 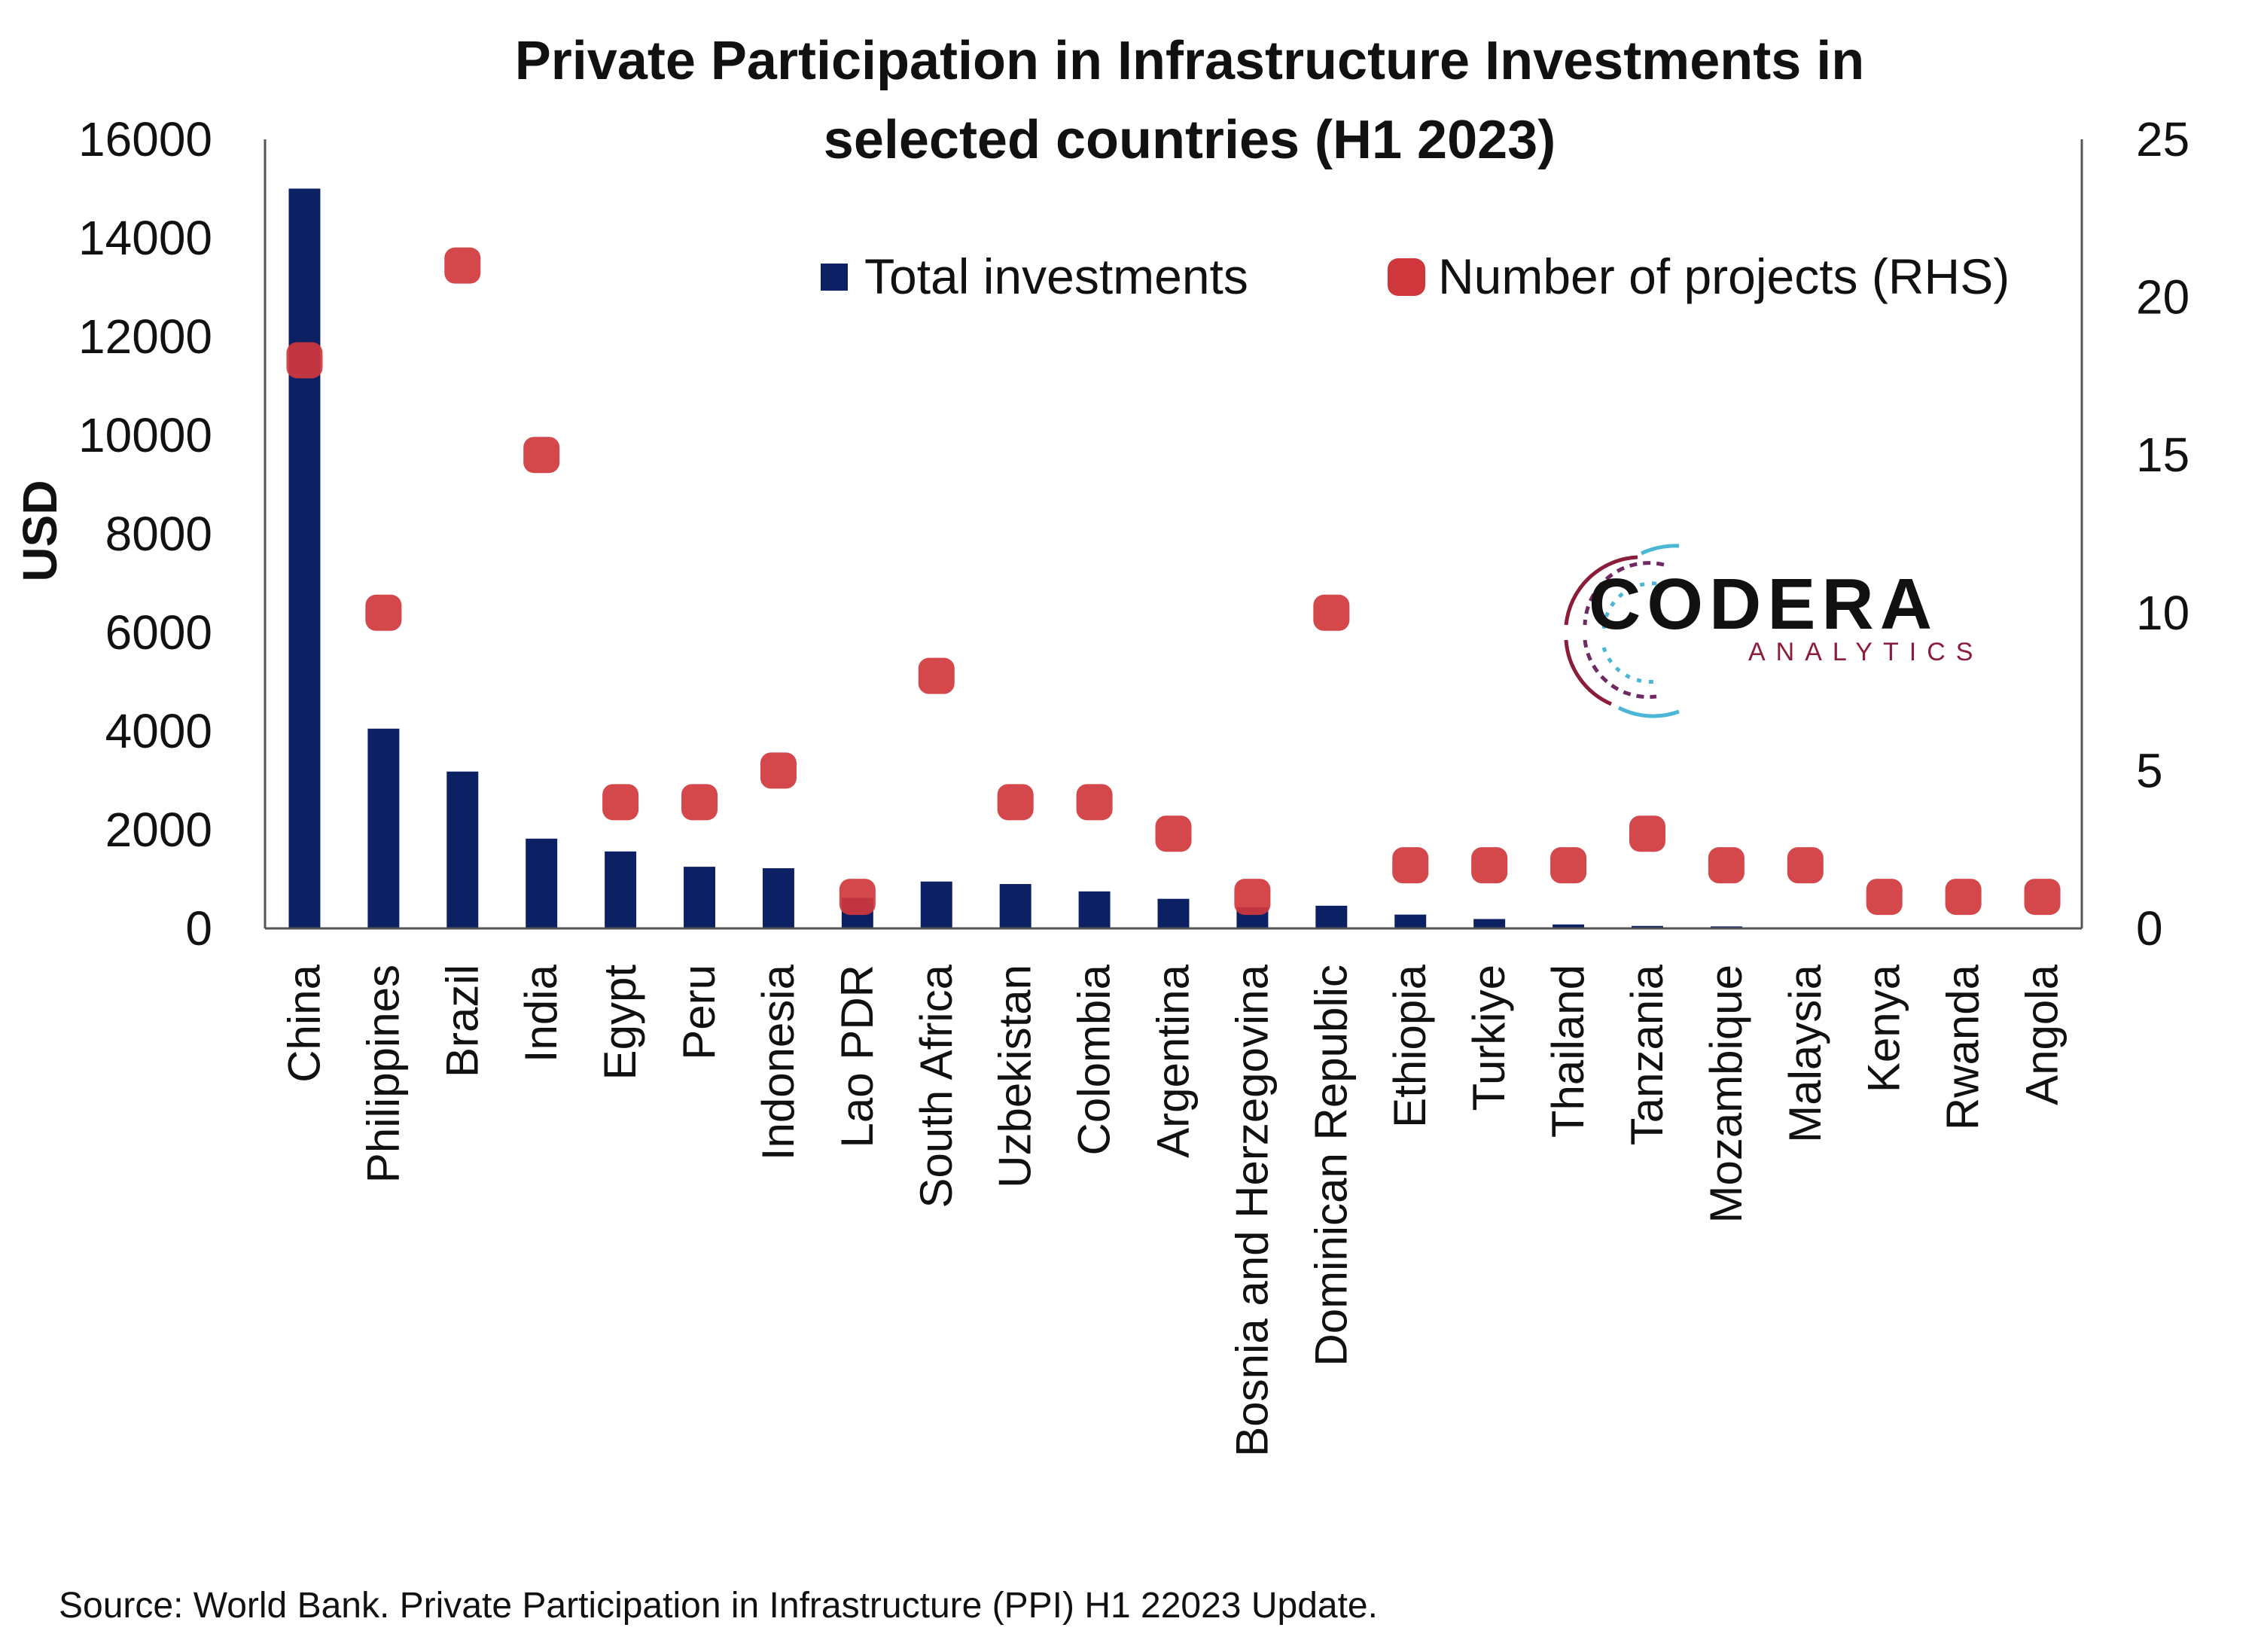 I want to click on chart-title-line2: selected countries (H1 2023), so click(x=1190, y=140).